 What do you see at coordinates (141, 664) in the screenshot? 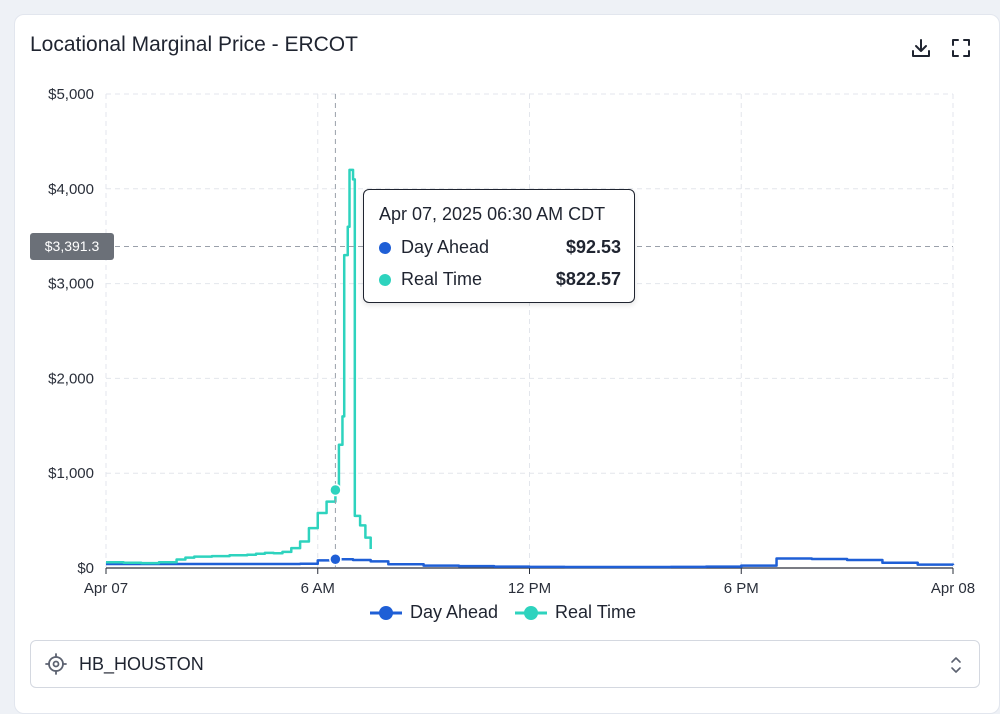
I see `selector-value: HB_HOUSTON` at bounding box center [141, 664].